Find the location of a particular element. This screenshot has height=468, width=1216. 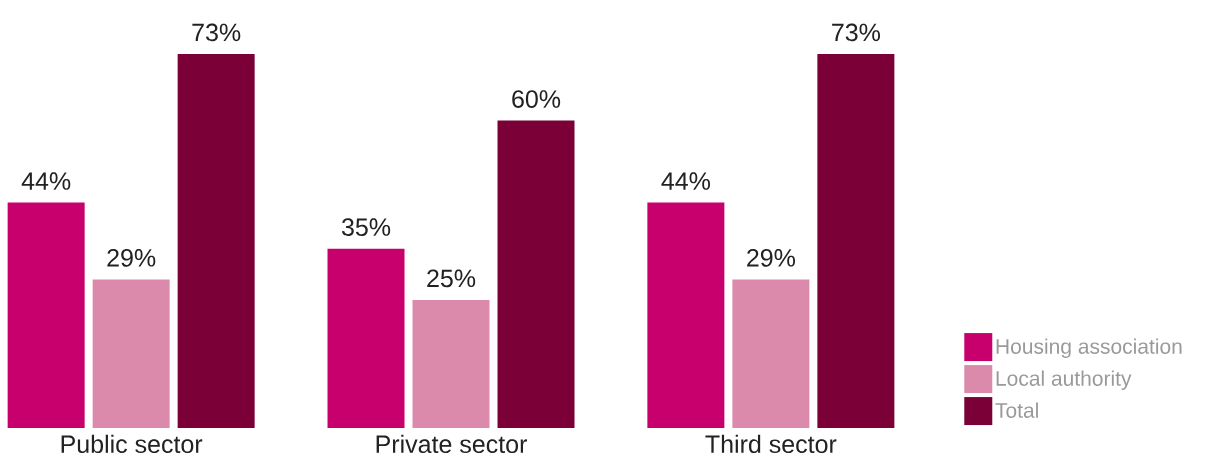

x-tick-label: Third sector is located at coordinates (771, 444).